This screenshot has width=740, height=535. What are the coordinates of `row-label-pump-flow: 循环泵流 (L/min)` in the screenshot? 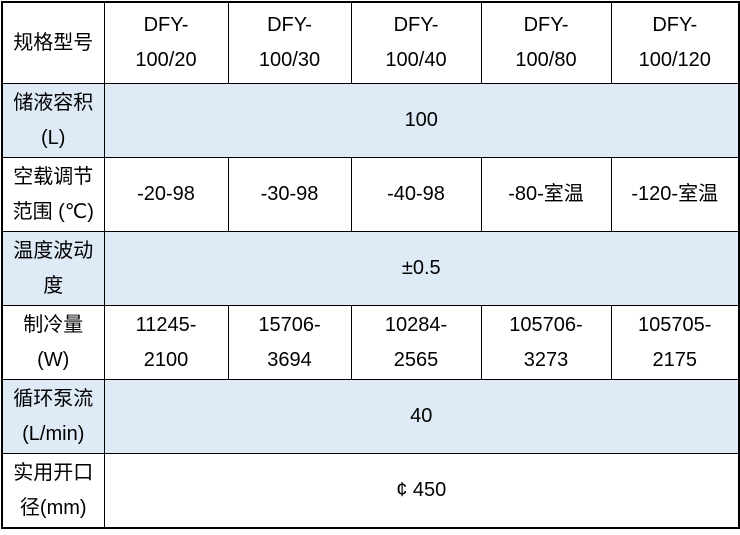 It's located at (53, 416).